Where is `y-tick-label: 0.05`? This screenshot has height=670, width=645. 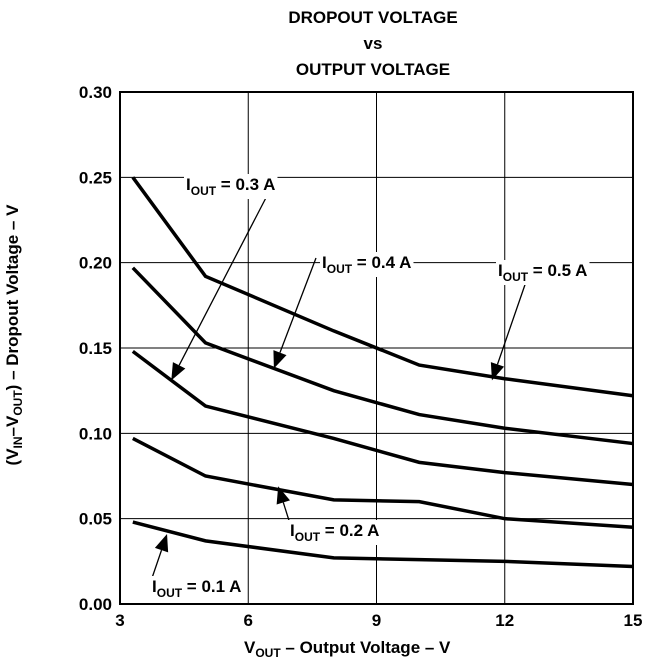
y-tick-label: 0.05 is located at coordinates (95, 519).